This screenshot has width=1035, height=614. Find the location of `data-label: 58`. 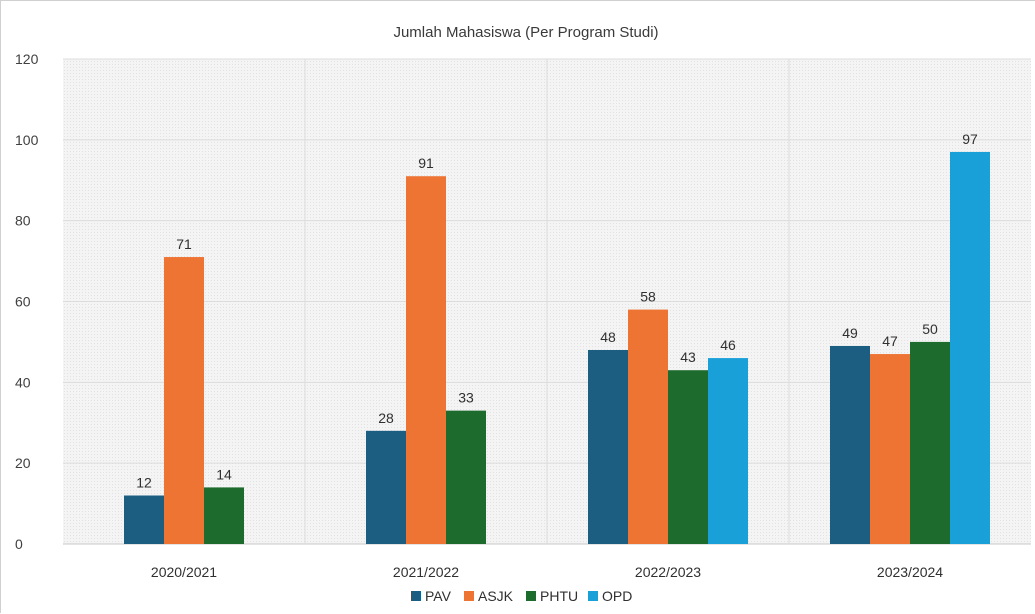

data-label: 58 is located at coordinates (648, 297).